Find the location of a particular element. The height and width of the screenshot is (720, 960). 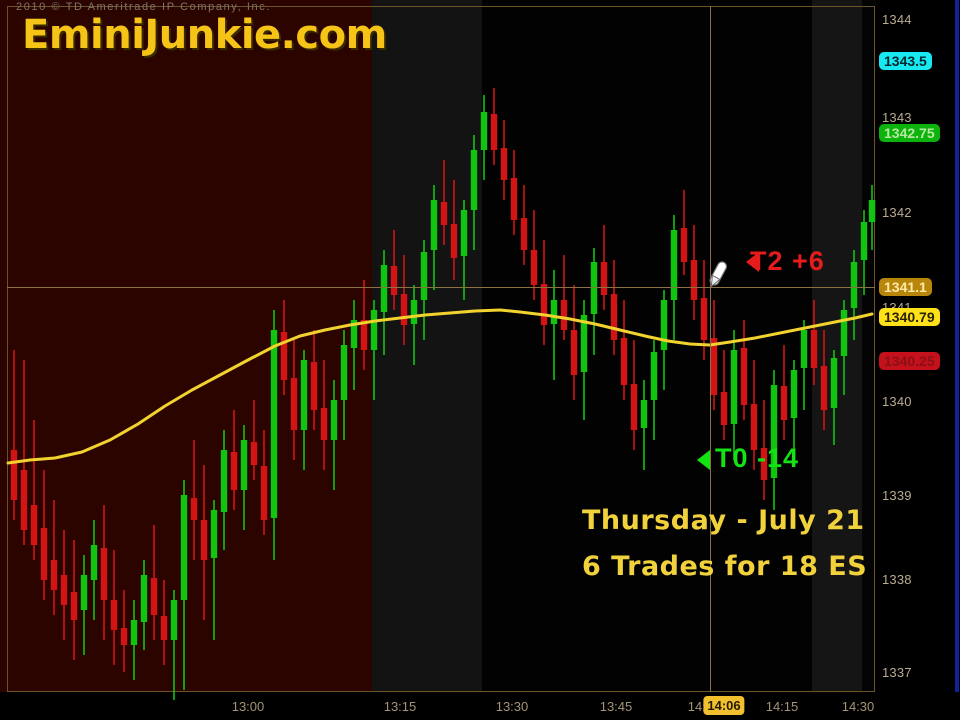

time-tick: 13:30 is located at coordinates (512, 706).